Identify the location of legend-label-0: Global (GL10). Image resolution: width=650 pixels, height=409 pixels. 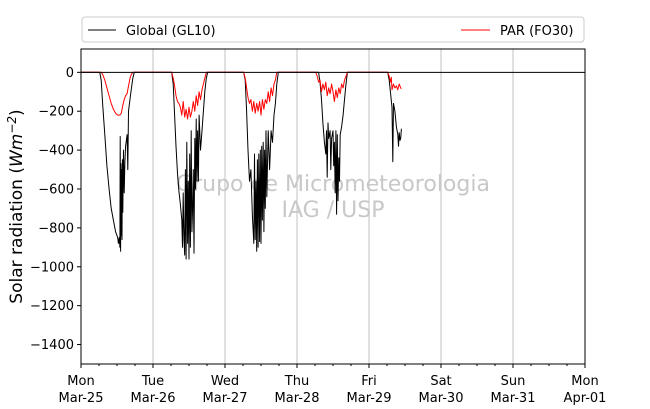
(171, 31).